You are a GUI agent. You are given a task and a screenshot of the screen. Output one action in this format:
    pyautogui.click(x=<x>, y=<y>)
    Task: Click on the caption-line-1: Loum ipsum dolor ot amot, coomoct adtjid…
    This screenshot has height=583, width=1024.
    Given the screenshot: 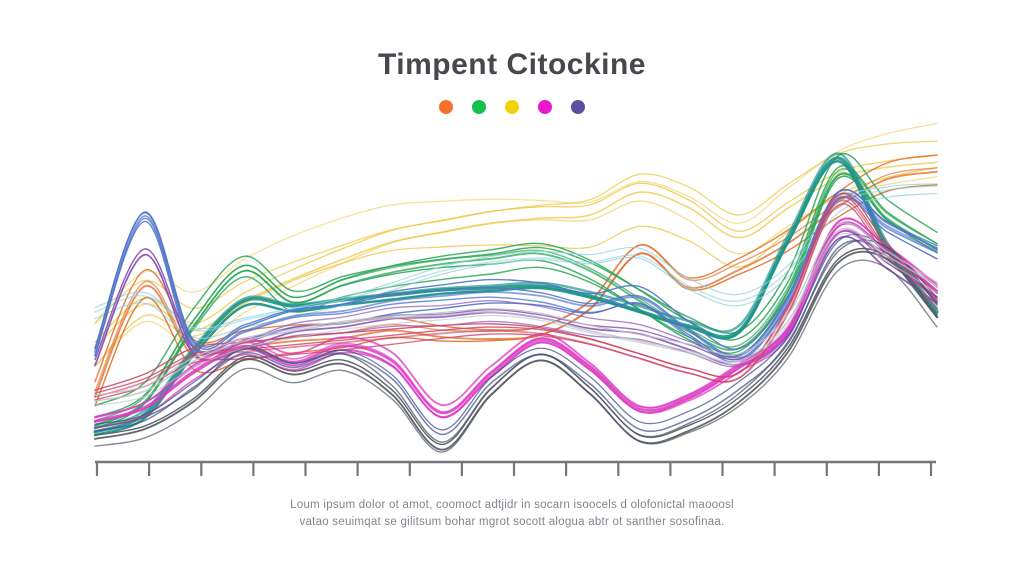 What is the action you would take?
    pyautogui.click(x=512, y=505)
    